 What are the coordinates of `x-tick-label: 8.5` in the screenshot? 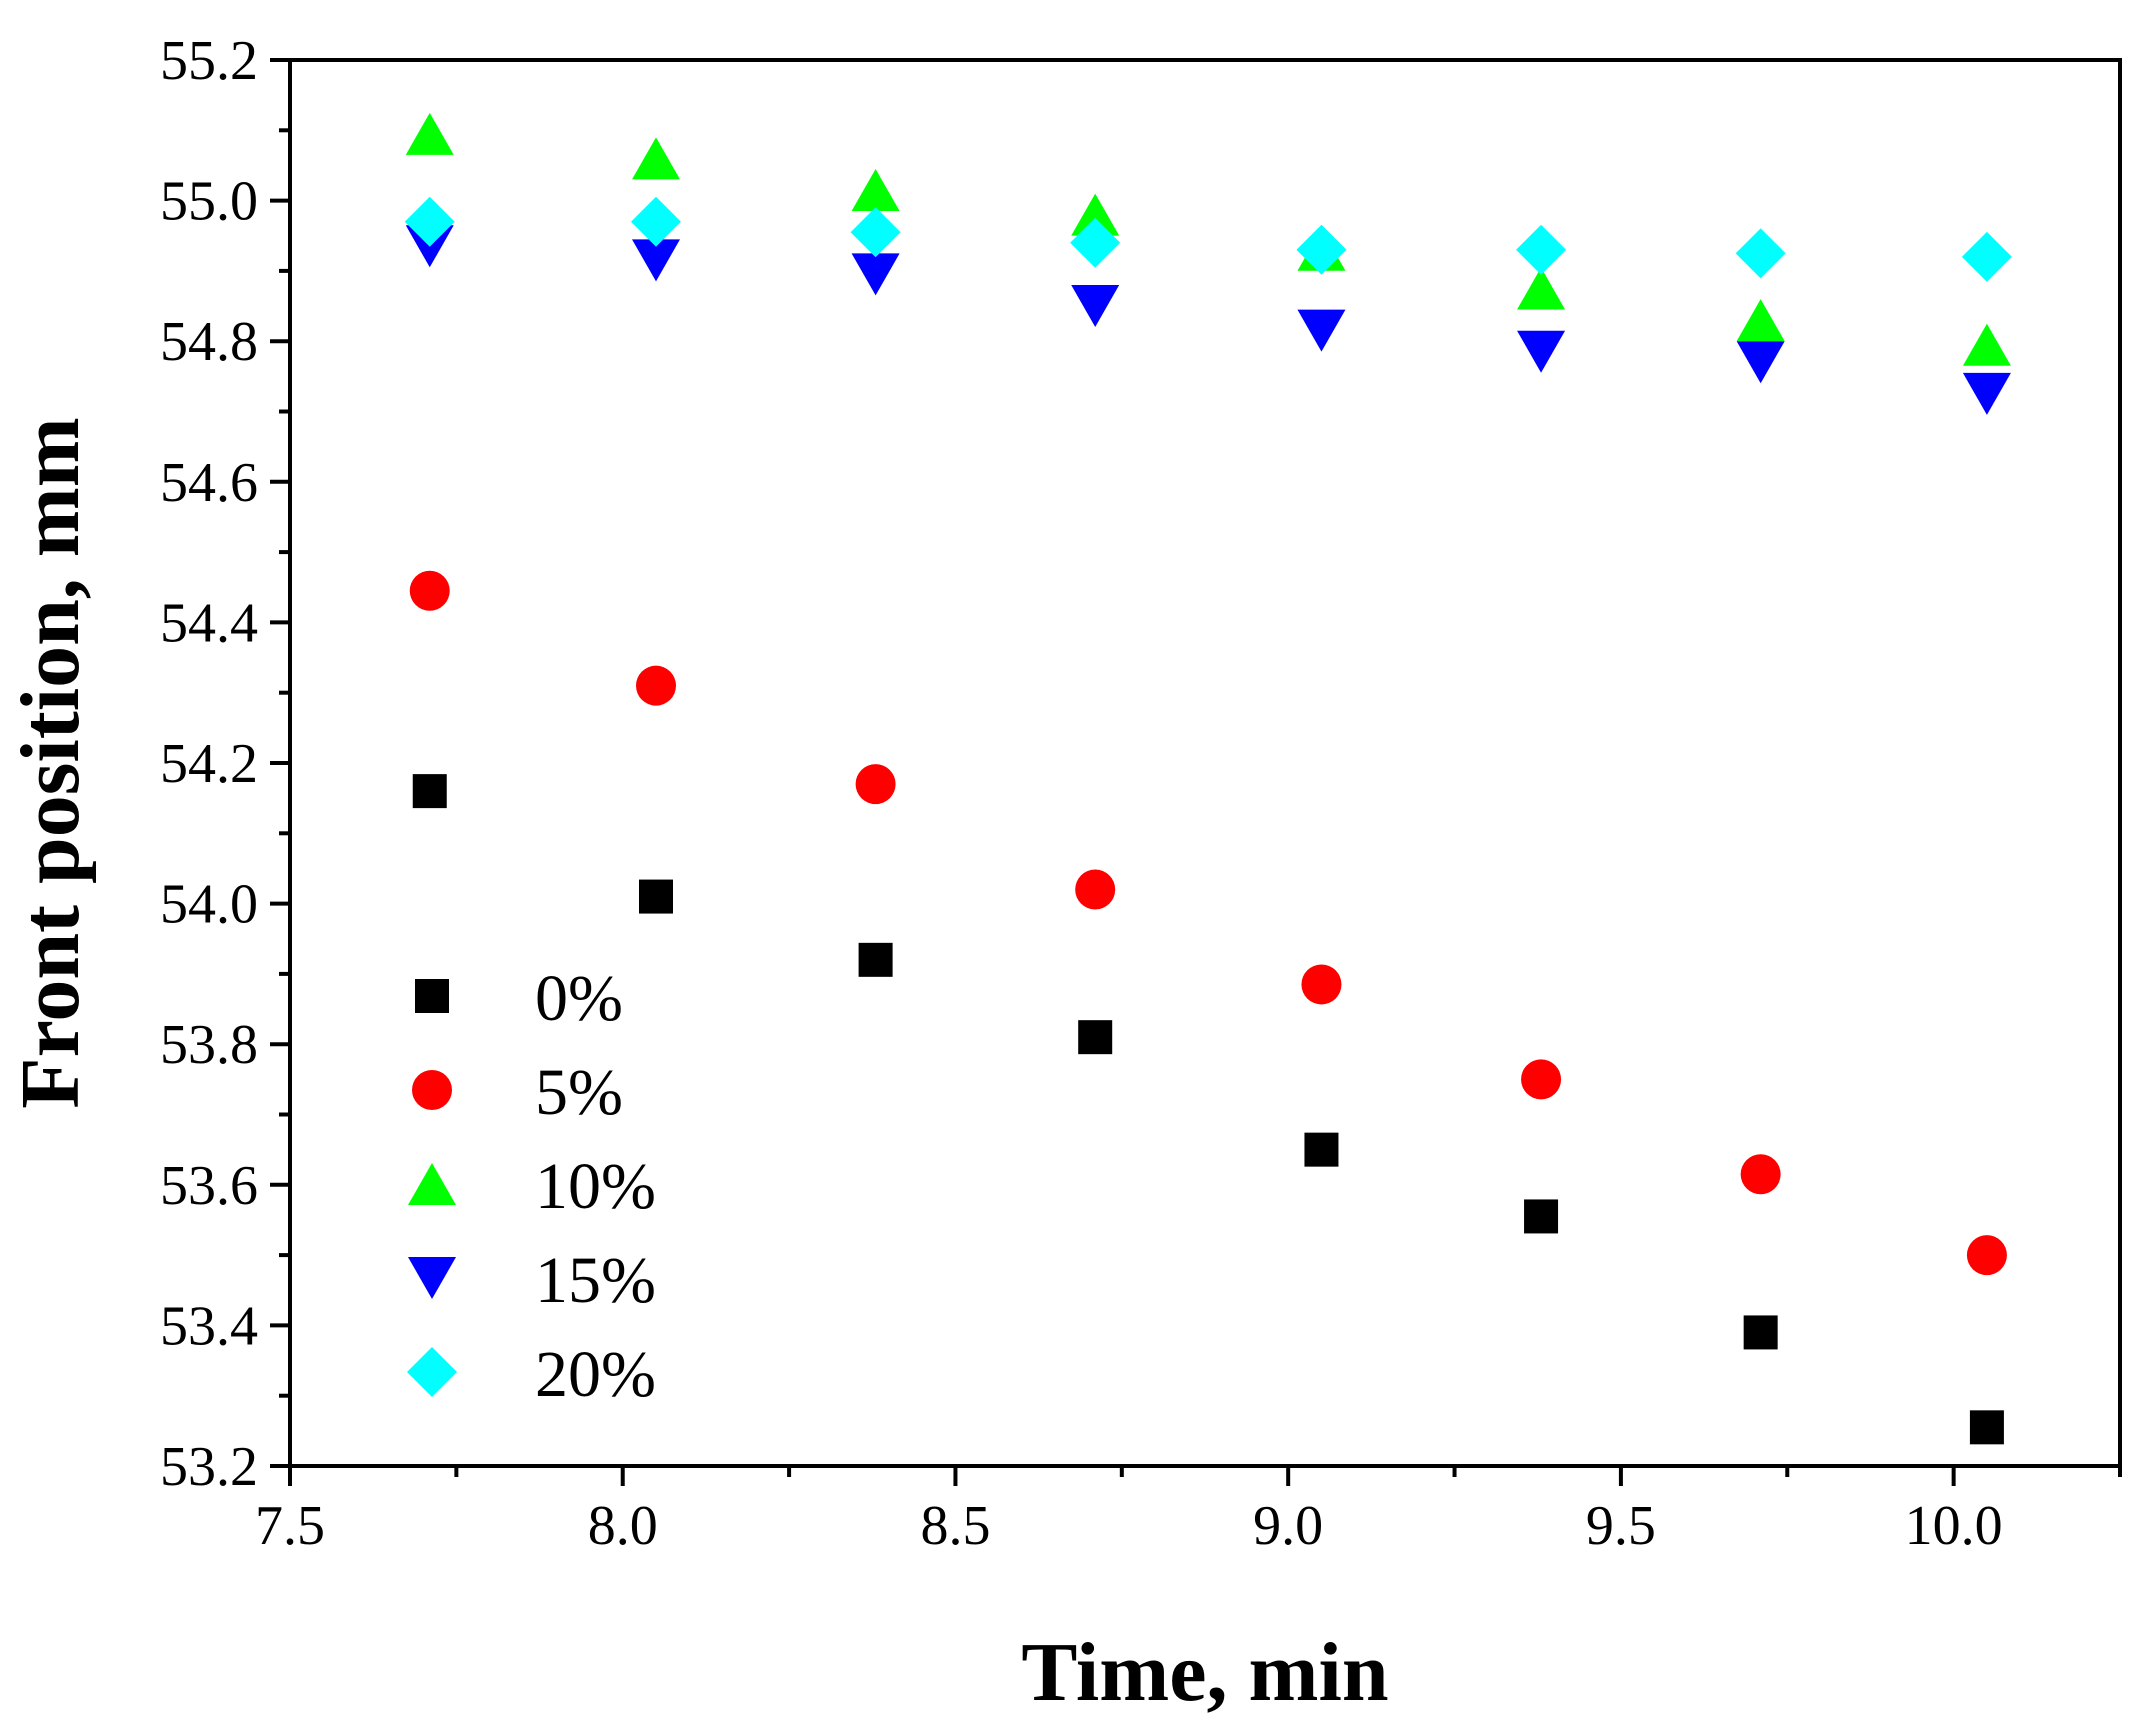 It's located at (955, 1526).